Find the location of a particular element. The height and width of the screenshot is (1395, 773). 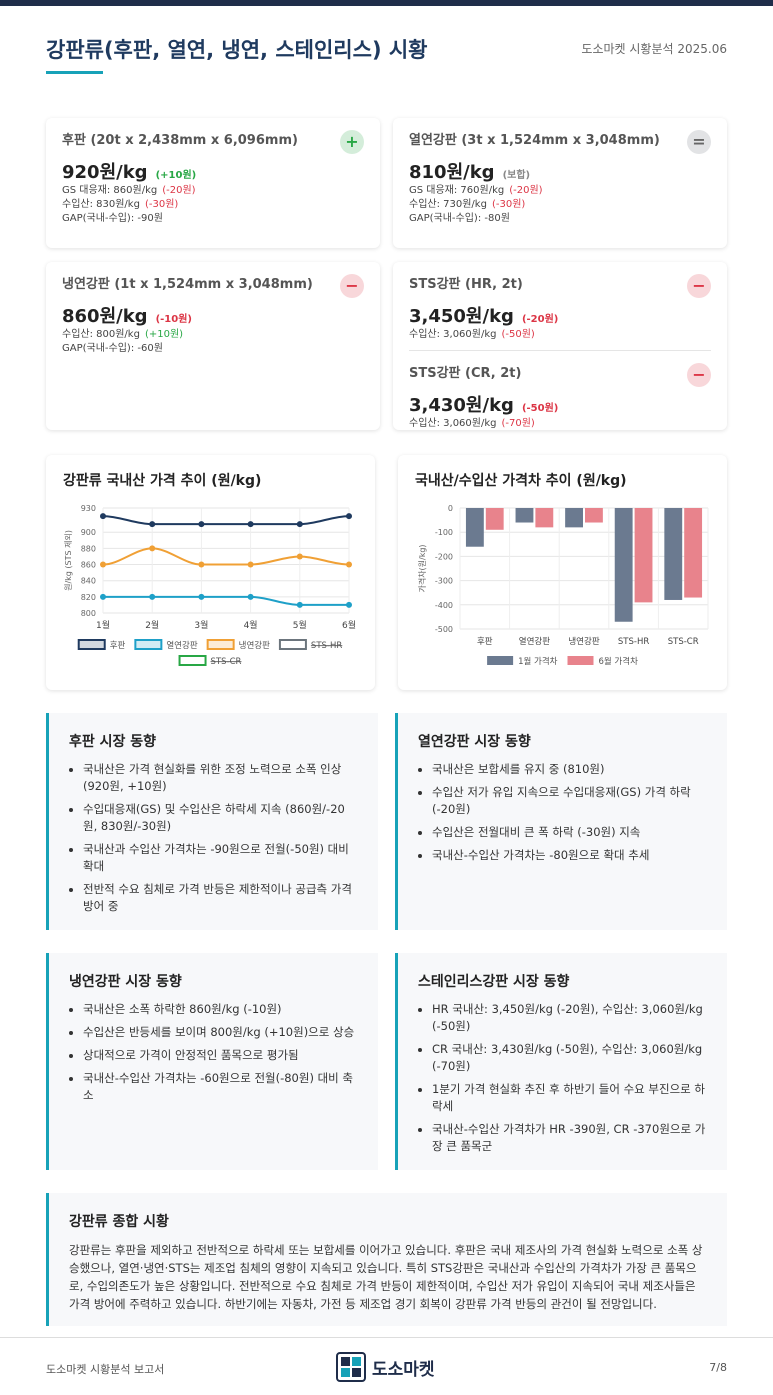

price-change: (+10원) is located at coordinates (176, 175).